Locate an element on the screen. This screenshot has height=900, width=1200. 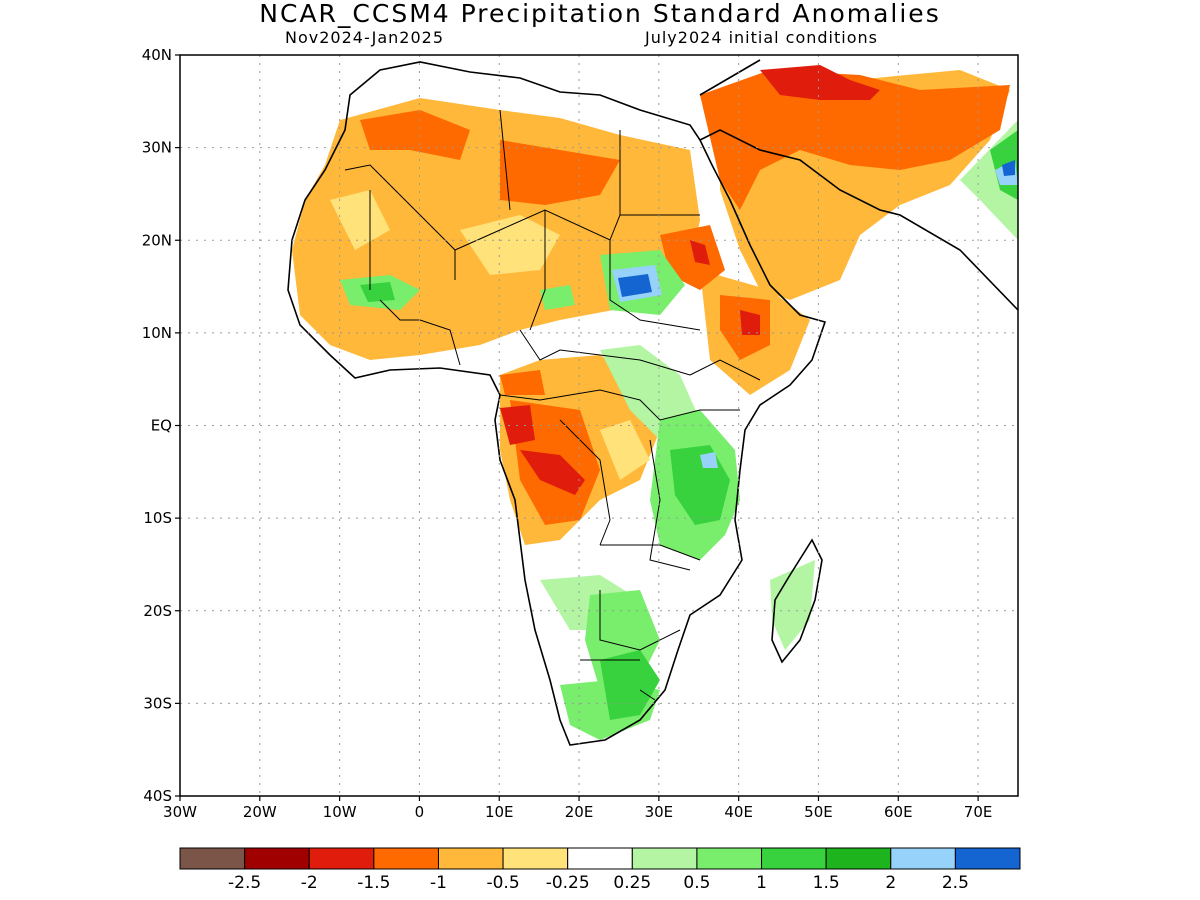
lat-tick-label: 40S is located at coordinates (157, 796).